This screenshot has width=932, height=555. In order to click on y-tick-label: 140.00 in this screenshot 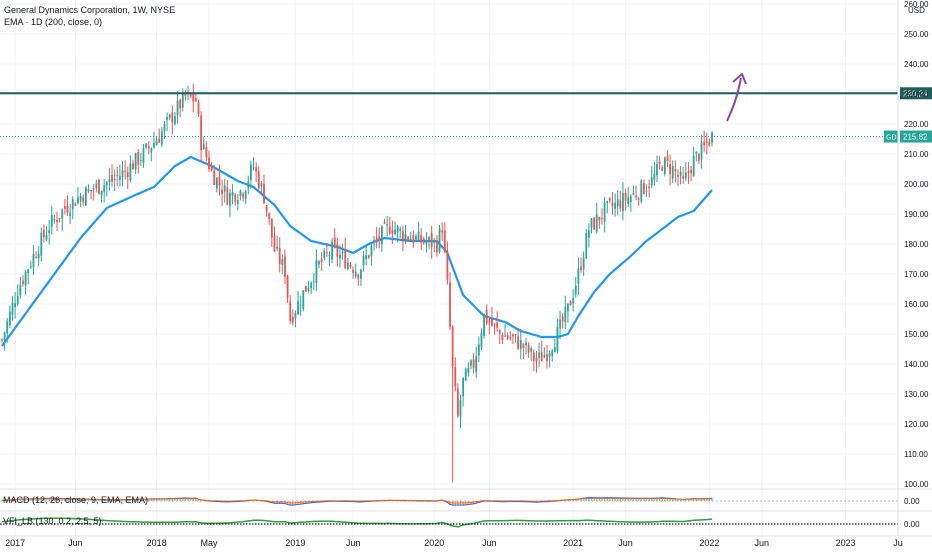, I will do `click(916, 364)`.